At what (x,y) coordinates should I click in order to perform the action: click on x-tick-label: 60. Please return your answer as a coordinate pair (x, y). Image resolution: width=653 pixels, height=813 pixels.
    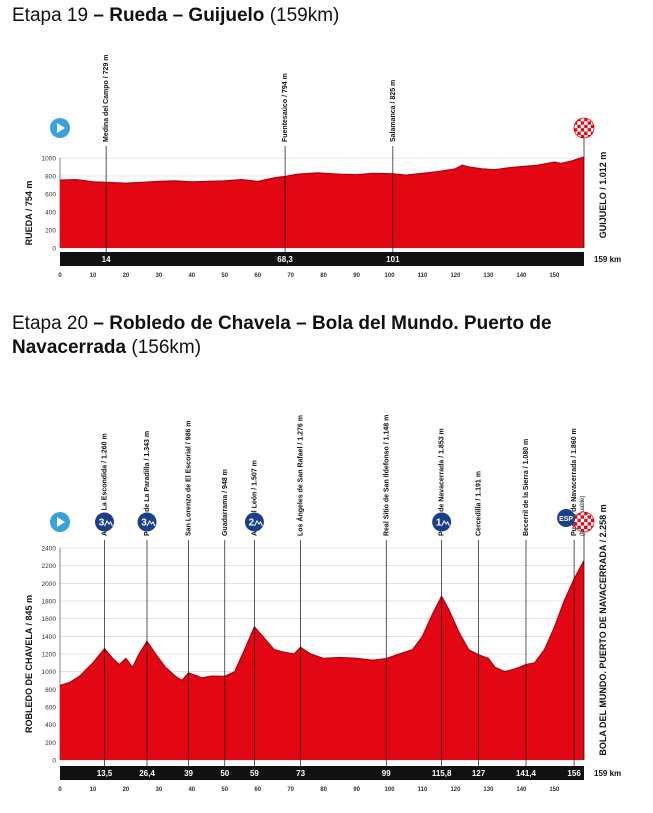
    Looking at the image, I should click on (257, 790).